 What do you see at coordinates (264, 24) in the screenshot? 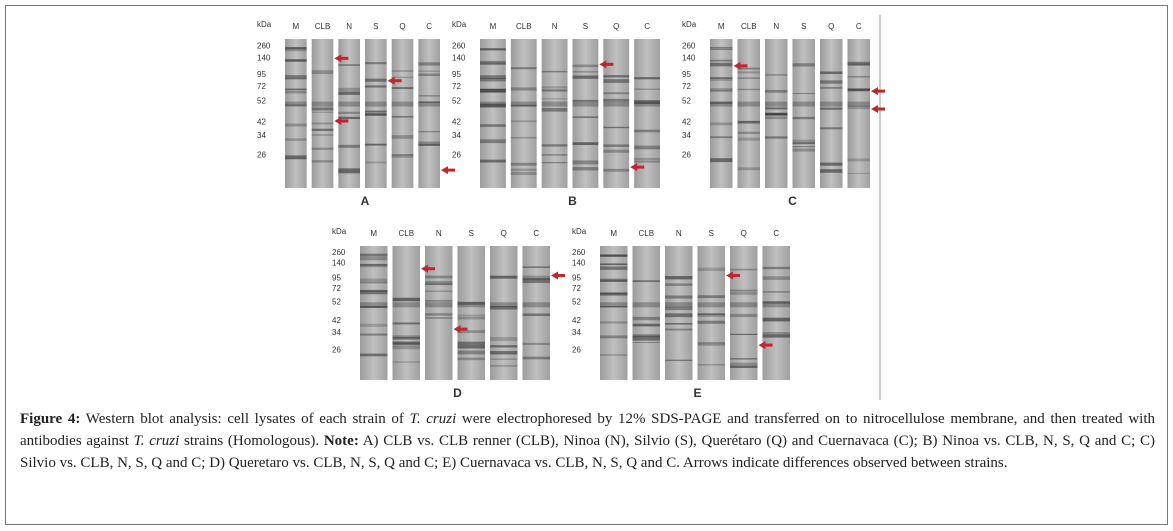
I see `unit-label: kDa` at bounding box center [264, 24].